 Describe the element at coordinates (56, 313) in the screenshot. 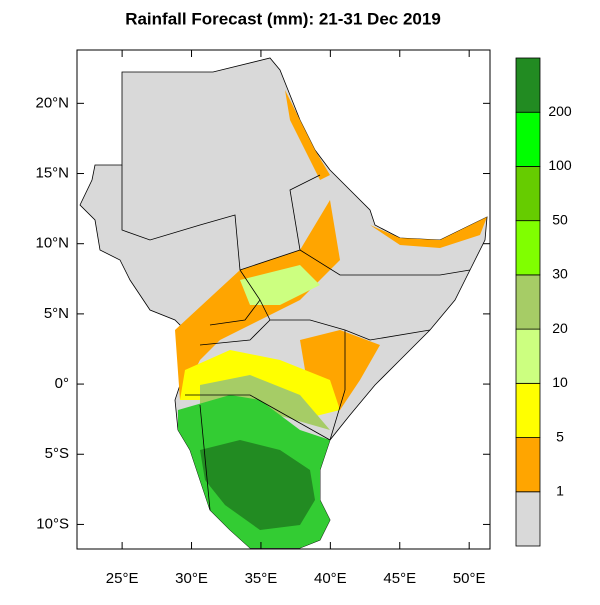

I see `y-tick-label: 5°N` at that location.